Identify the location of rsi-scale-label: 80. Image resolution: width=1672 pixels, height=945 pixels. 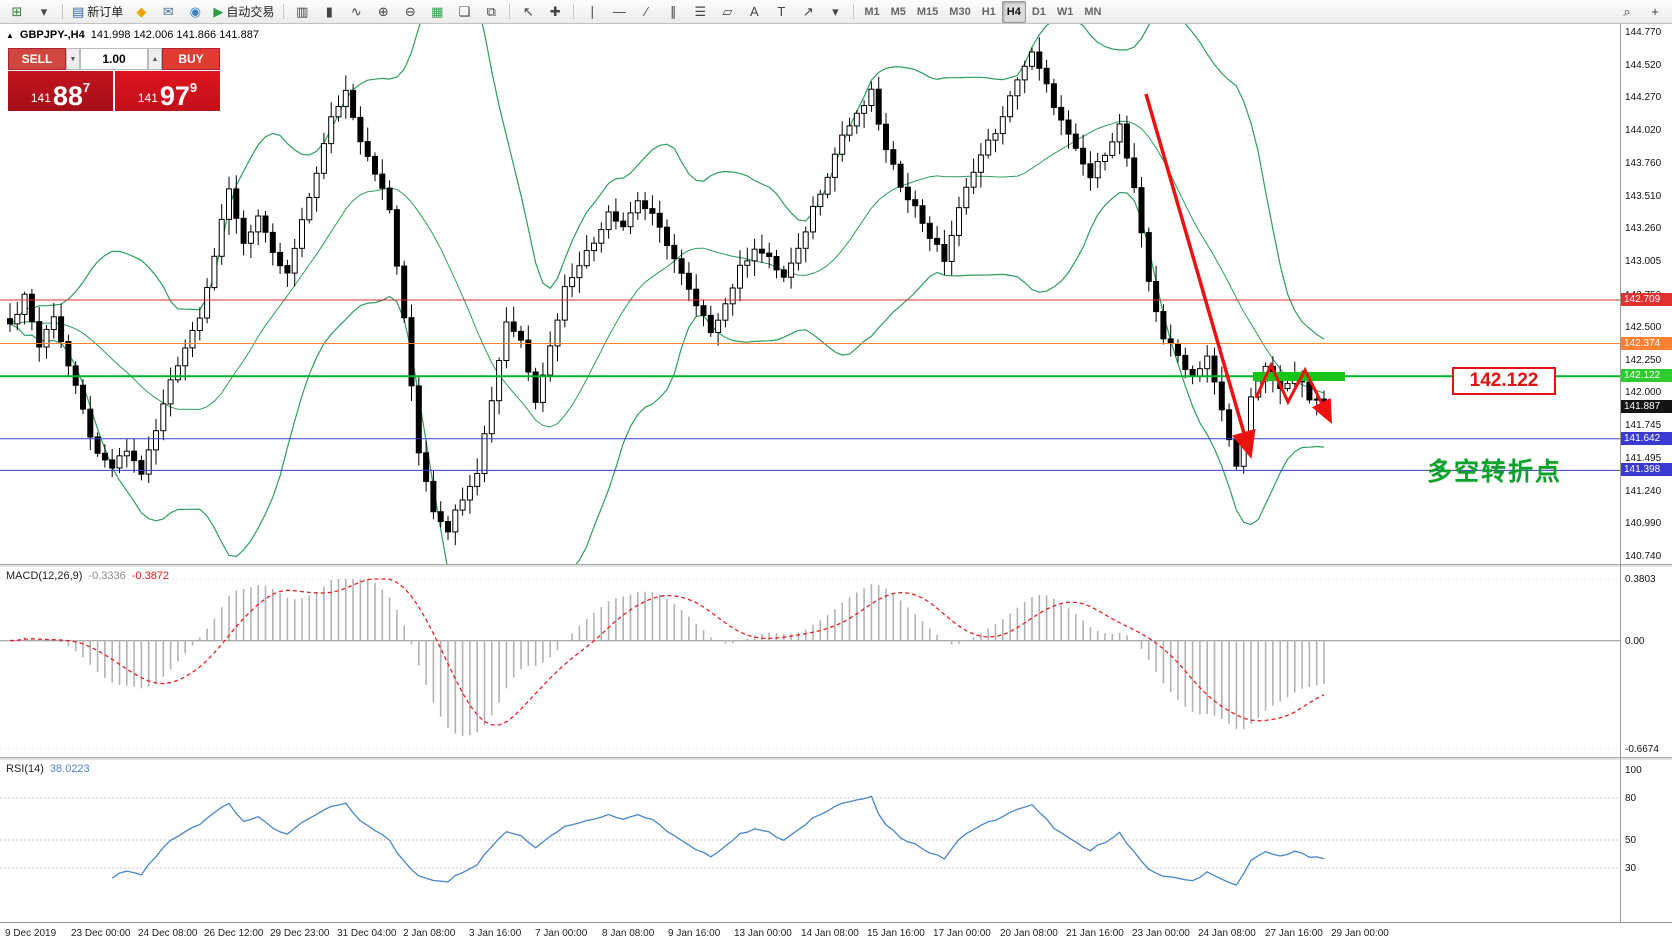
(1631, 798).